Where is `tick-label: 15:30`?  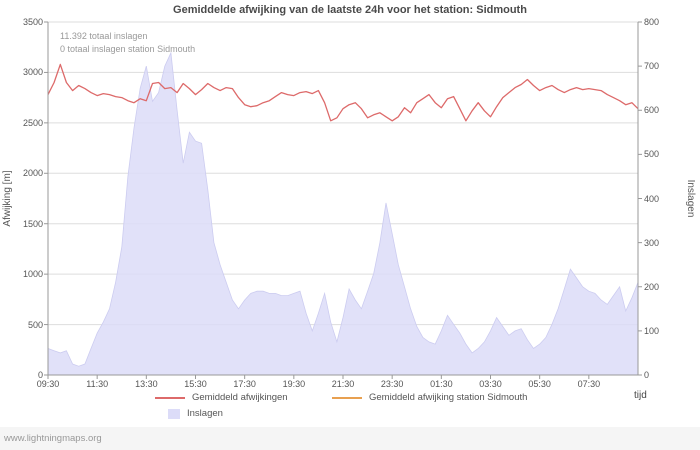
tick-label: 15:30 is located at coordinates (195, 384).